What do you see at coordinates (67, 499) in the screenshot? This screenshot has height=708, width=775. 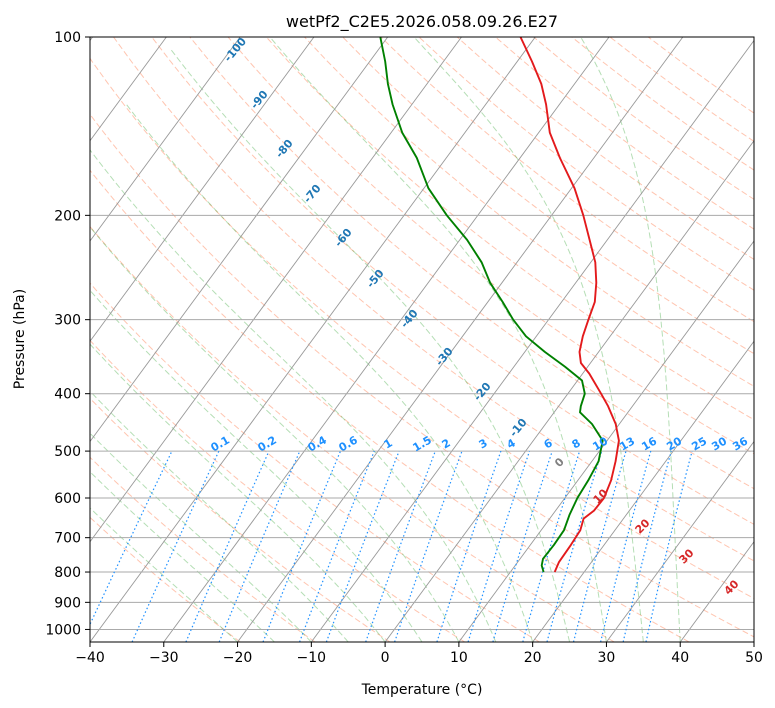 I see `y-tick-label: 600` at bounding box center [67, 499].